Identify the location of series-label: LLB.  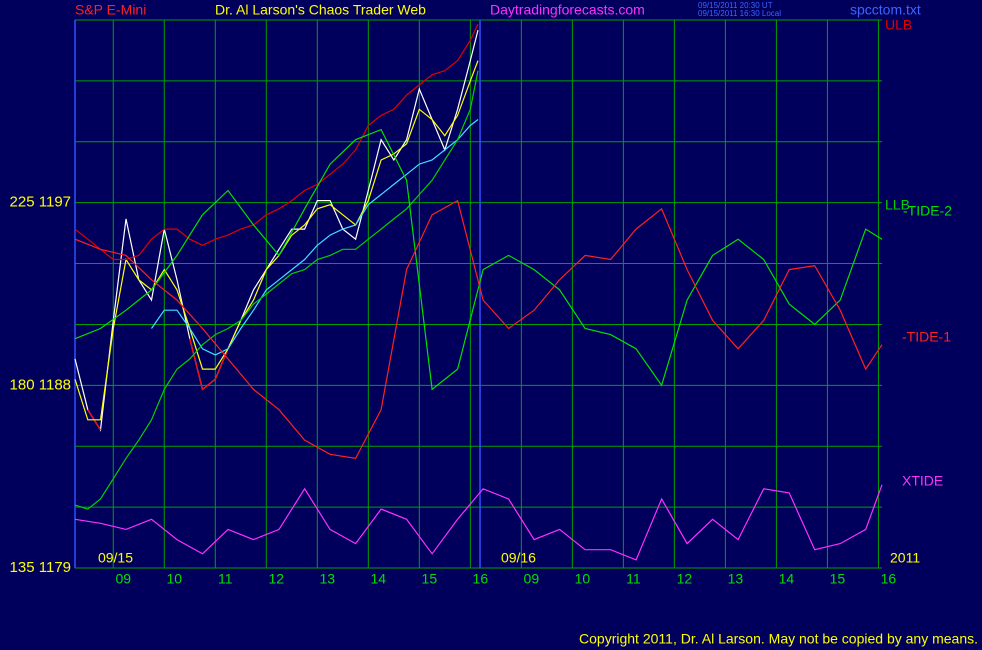
(897, 205).